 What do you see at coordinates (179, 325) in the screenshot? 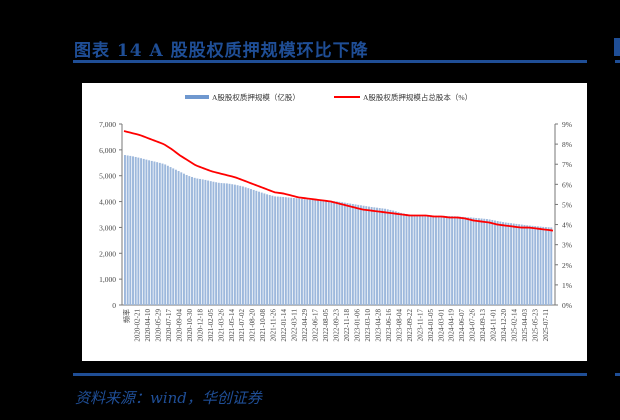
I see `x-tick-label: 2020-09-04` at bounding box center [179, 325].